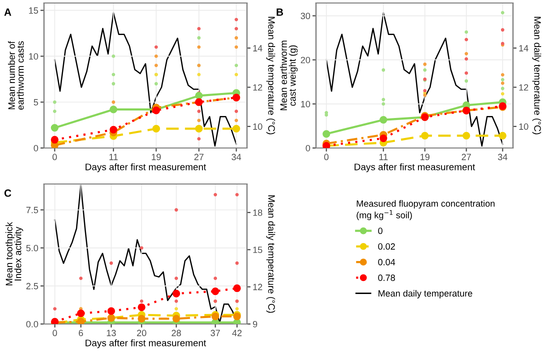 The width and height of the screenshot is (550, 353). What do you see at coordinates (32, 248) in the screenshot?
I see `y-tick-label: 5.0` at bounding box center [32, 248].